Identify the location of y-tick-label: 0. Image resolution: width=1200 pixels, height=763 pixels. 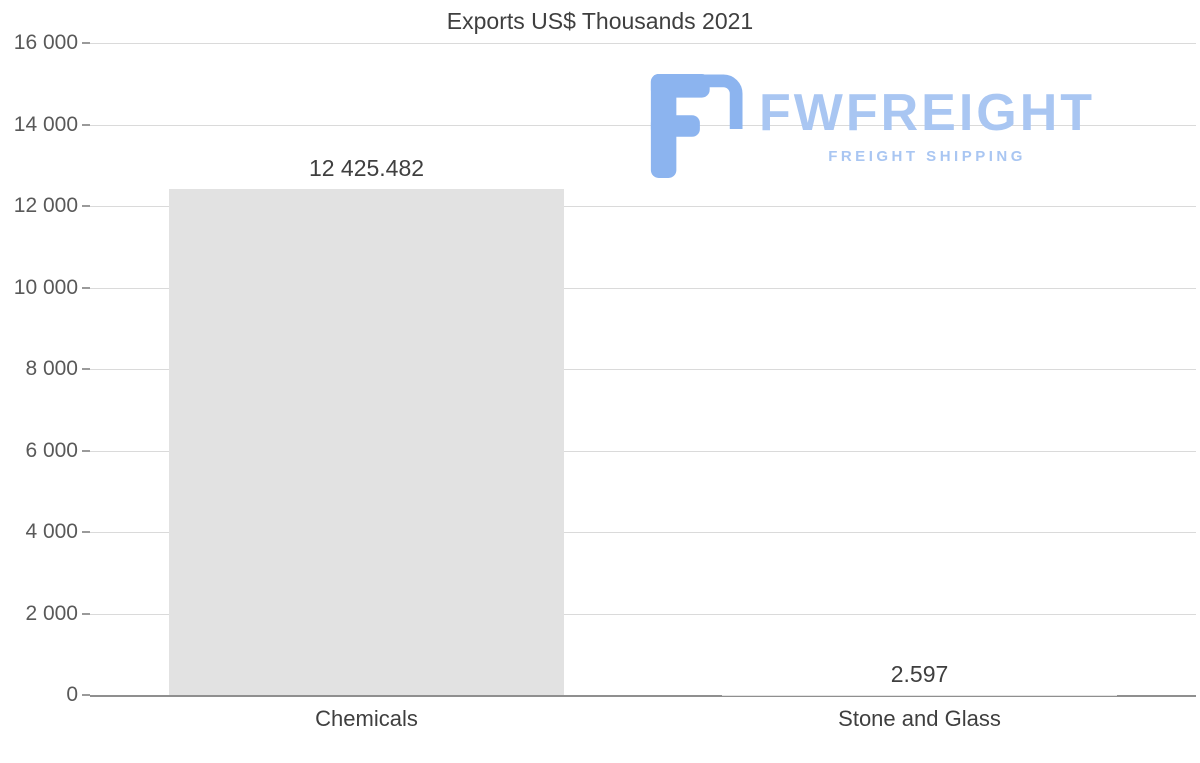
(72, 694).